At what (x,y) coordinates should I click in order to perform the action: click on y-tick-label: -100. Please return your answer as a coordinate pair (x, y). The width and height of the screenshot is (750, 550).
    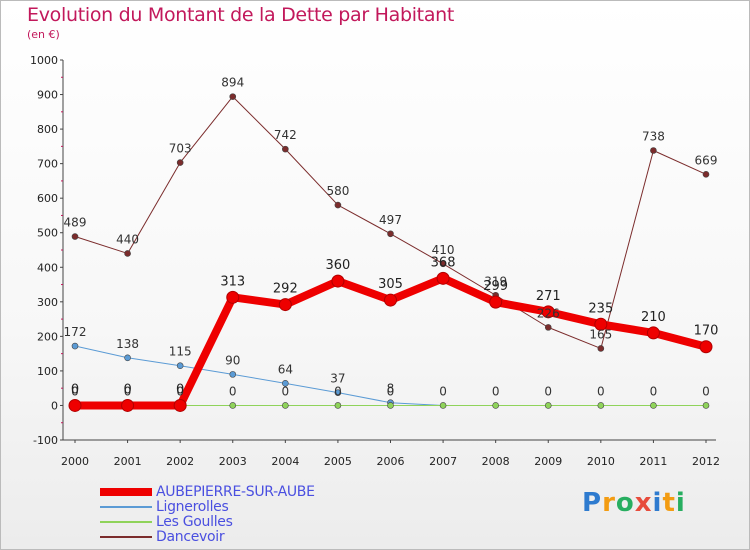
    Looking at the image, I should click on (45, 440).